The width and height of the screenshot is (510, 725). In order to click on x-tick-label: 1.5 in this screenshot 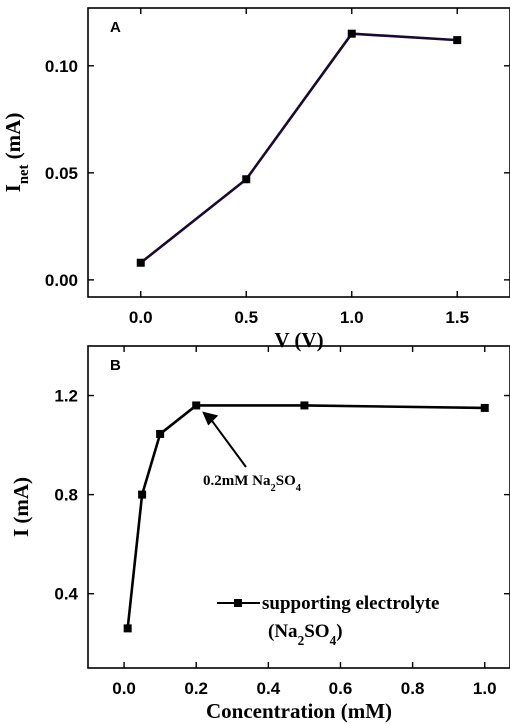, I will do `click(457, 317)`.